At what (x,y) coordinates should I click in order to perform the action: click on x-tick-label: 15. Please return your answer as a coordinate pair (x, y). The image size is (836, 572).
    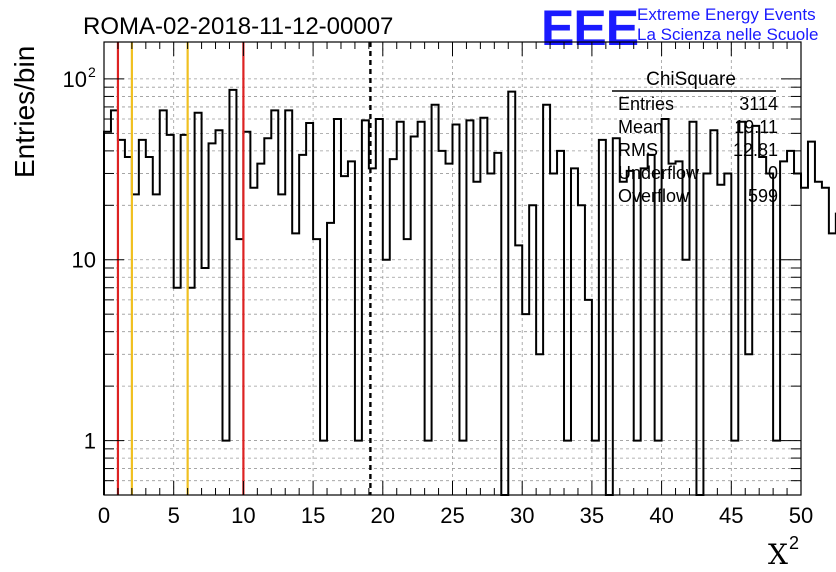
    Looking at the image, I should click on (313, 515).